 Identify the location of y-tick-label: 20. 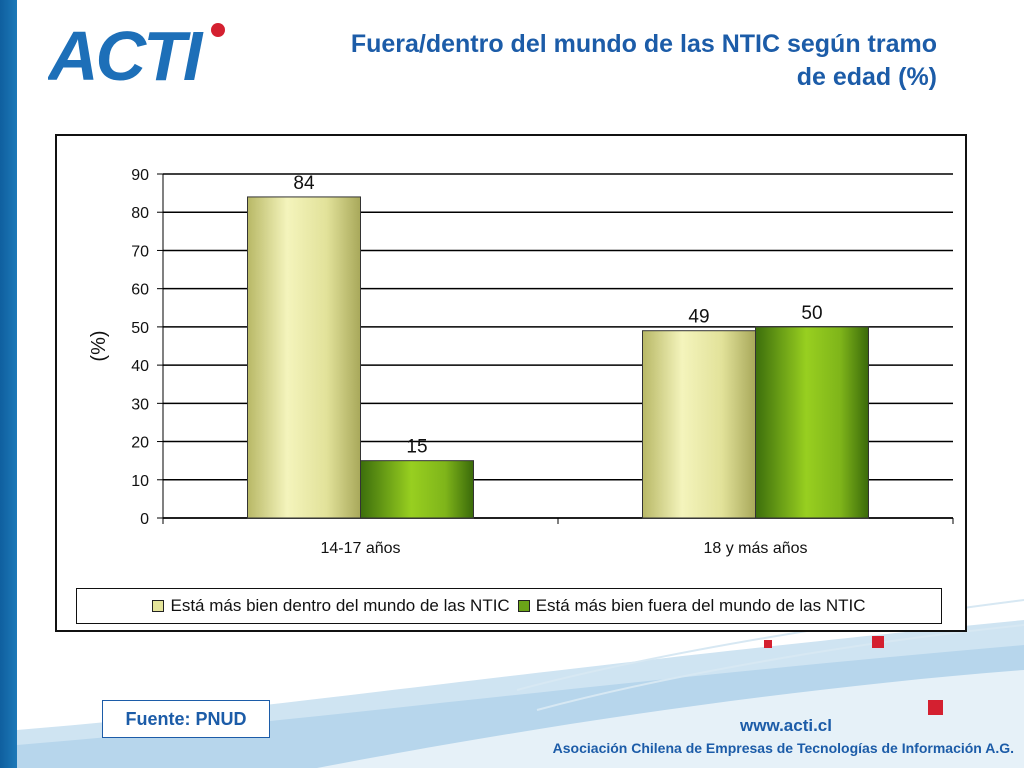
(140, 443).